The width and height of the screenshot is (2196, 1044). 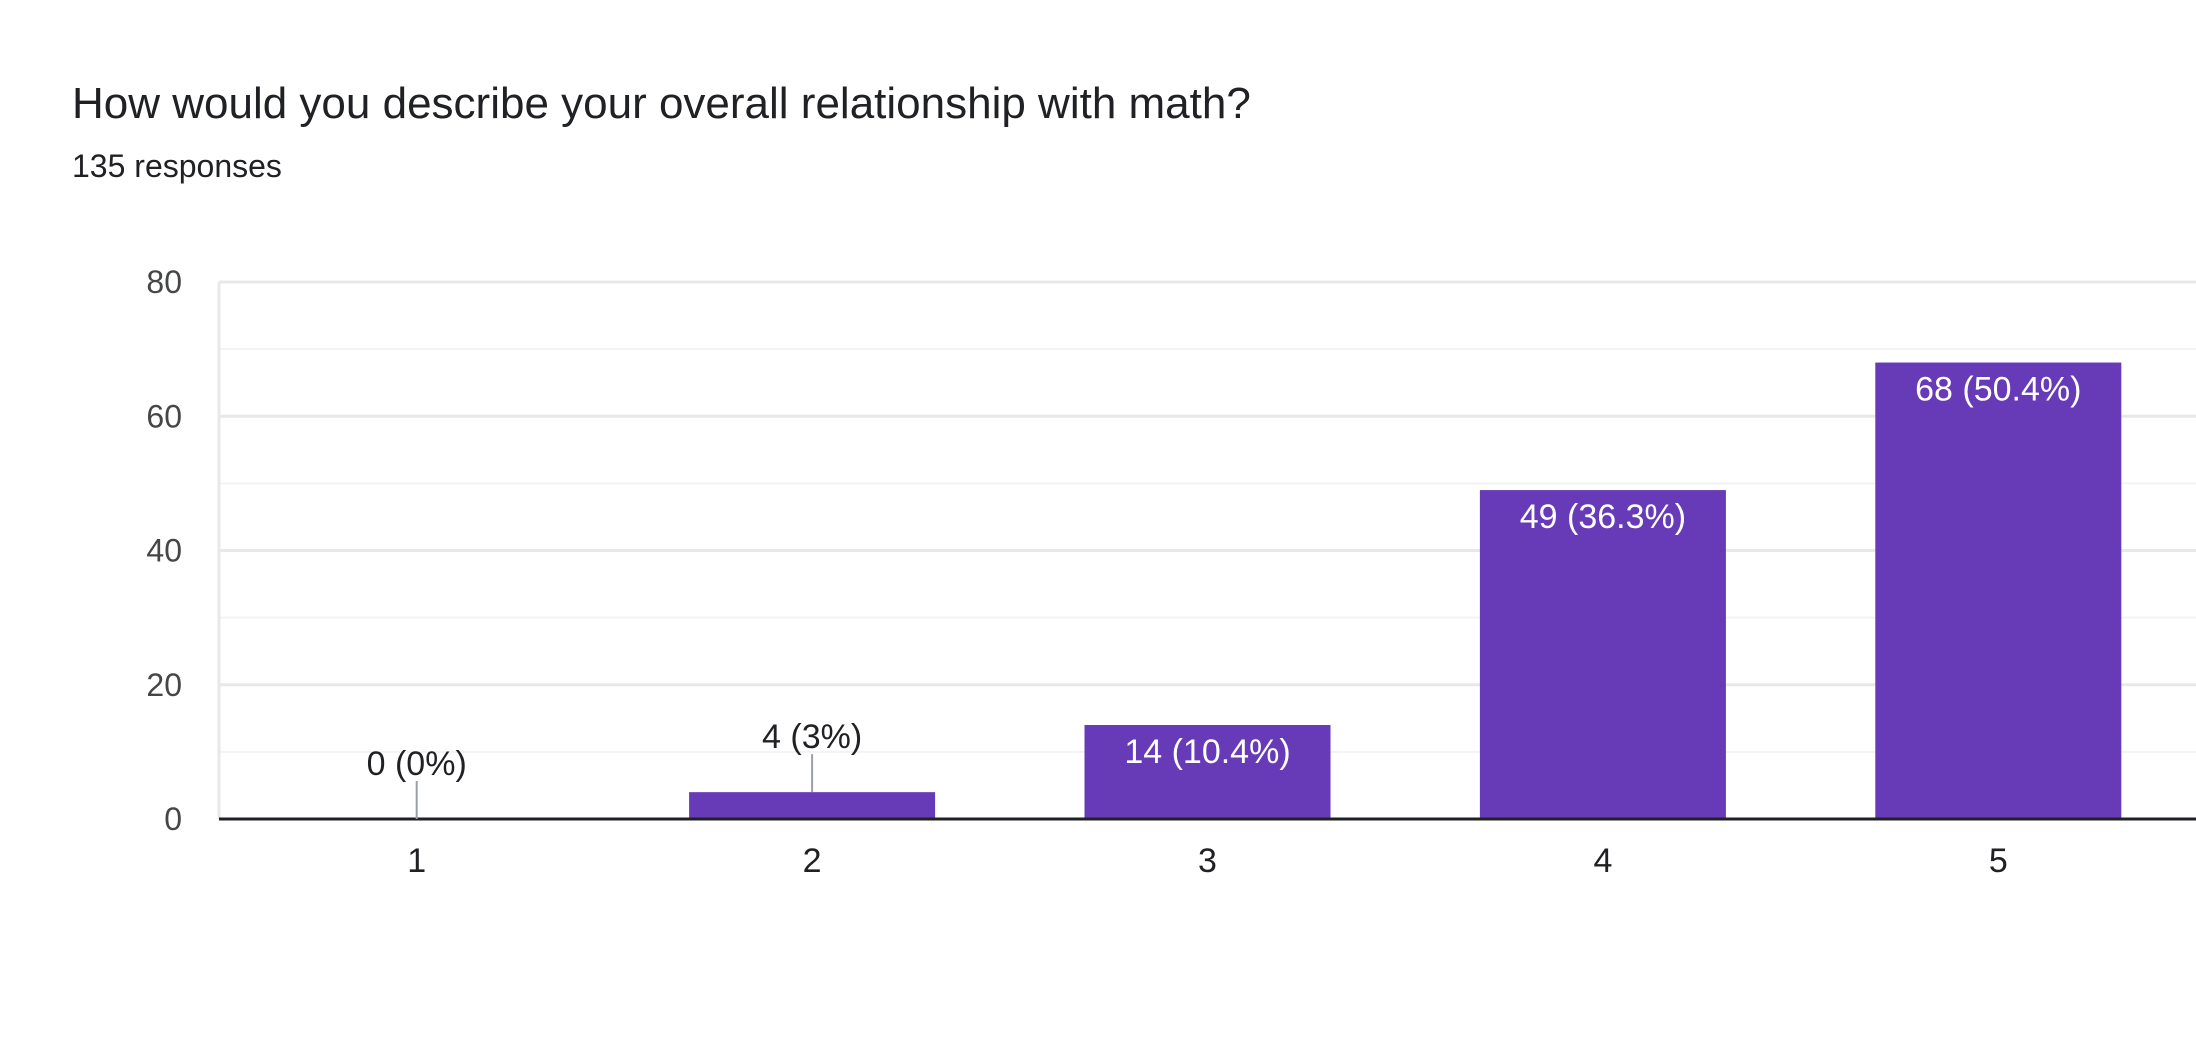 What do you see at coordinates (812, 861) in the screenshot?
I see `x-tick-label: 2` at bounding box center [812, 861].